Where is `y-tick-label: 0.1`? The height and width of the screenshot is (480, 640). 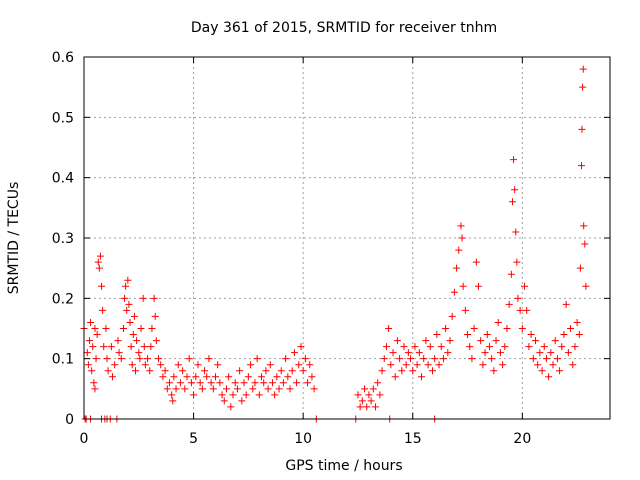
y-tick-label: 0.1 is located at coordinates (63, 360).